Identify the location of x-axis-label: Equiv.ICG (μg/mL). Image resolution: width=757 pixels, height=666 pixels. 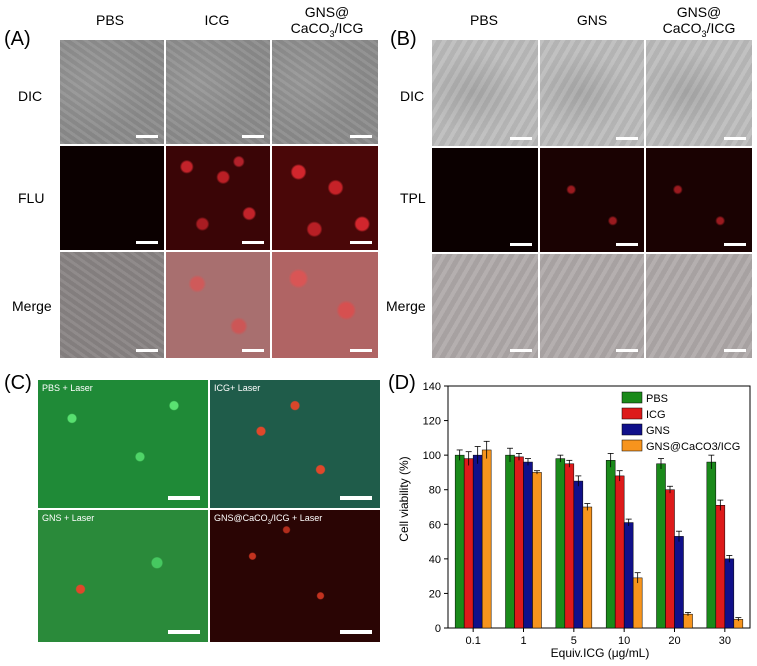
(600, 653).